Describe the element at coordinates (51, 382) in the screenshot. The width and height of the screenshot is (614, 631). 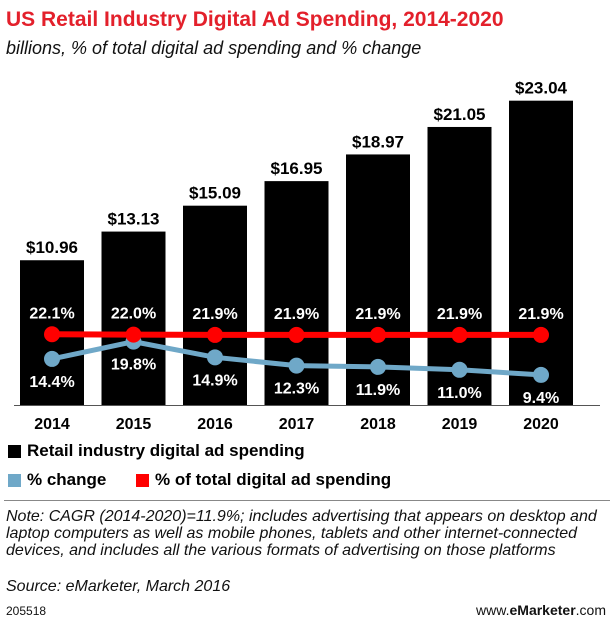
I see `change-value-label: 14.4%` at that location.